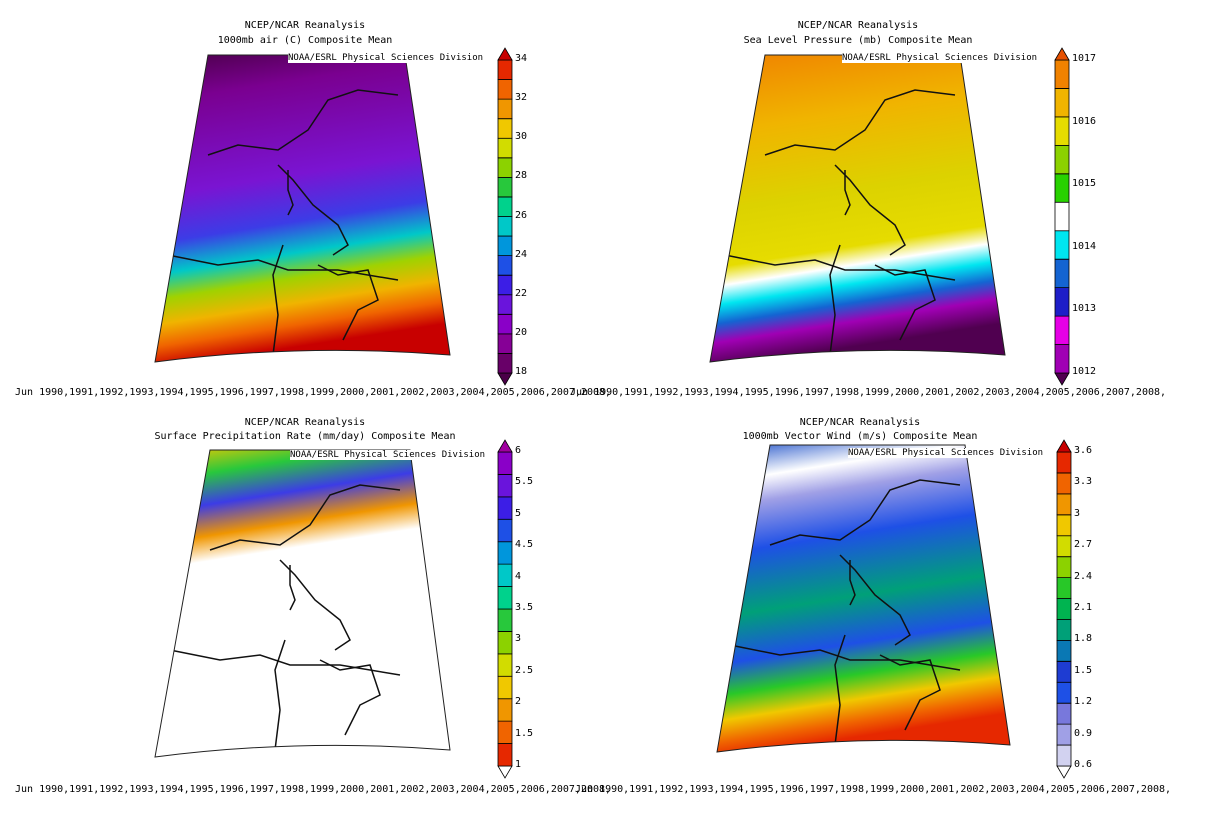 The image size is (1218, 838). What do you see at coordinates (1084, 58) in the screenshot?
I see `panel2-colorbar-tick: 1017` at bounding box center [1084, 58].